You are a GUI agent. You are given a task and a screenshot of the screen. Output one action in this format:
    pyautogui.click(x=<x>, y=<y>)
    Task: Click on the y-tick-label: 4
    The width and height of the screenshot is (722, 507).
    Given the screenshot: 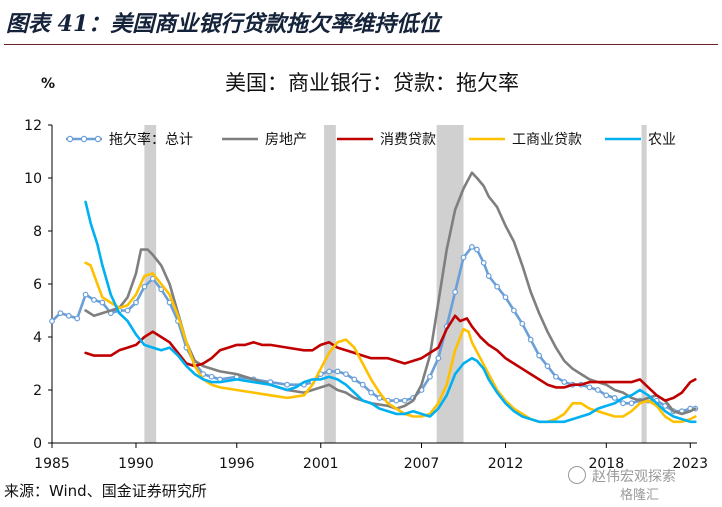 What is the action you would take?
    pyautogui.click(x=37, y=338)
    